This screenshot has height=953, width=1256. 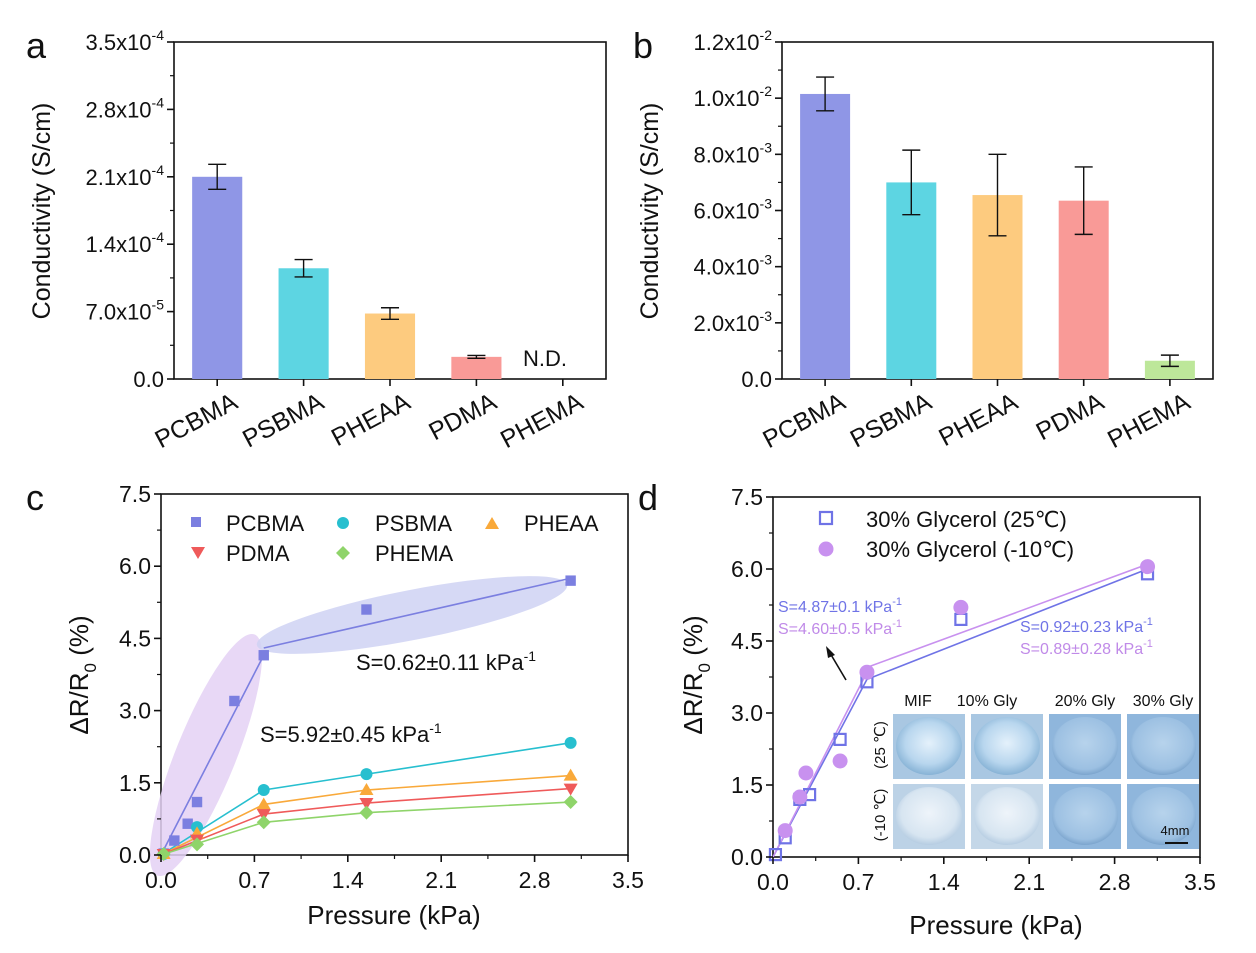 I want to click on y-axis-label-c: ΔR/R0 (%), so click(x=82, y=674).